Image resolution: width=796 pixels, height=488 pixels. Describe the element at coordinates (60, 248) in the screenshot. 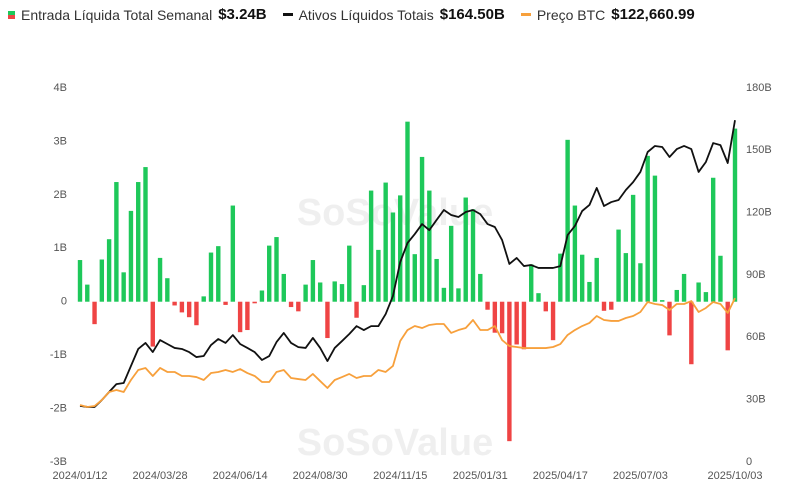

I see `y-tick-label: 1B` at that location.